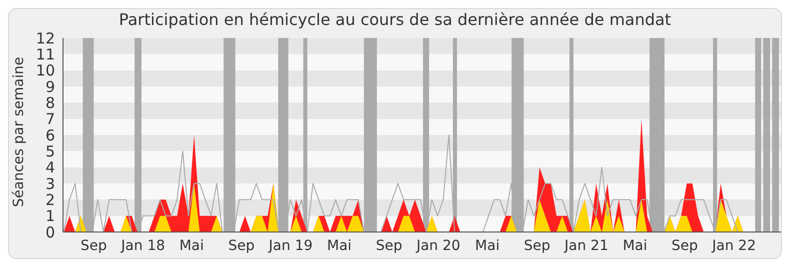  Describe the element at coordinates (50, 87) in the screenshot. I see `y-tick-label: 9` at that location.